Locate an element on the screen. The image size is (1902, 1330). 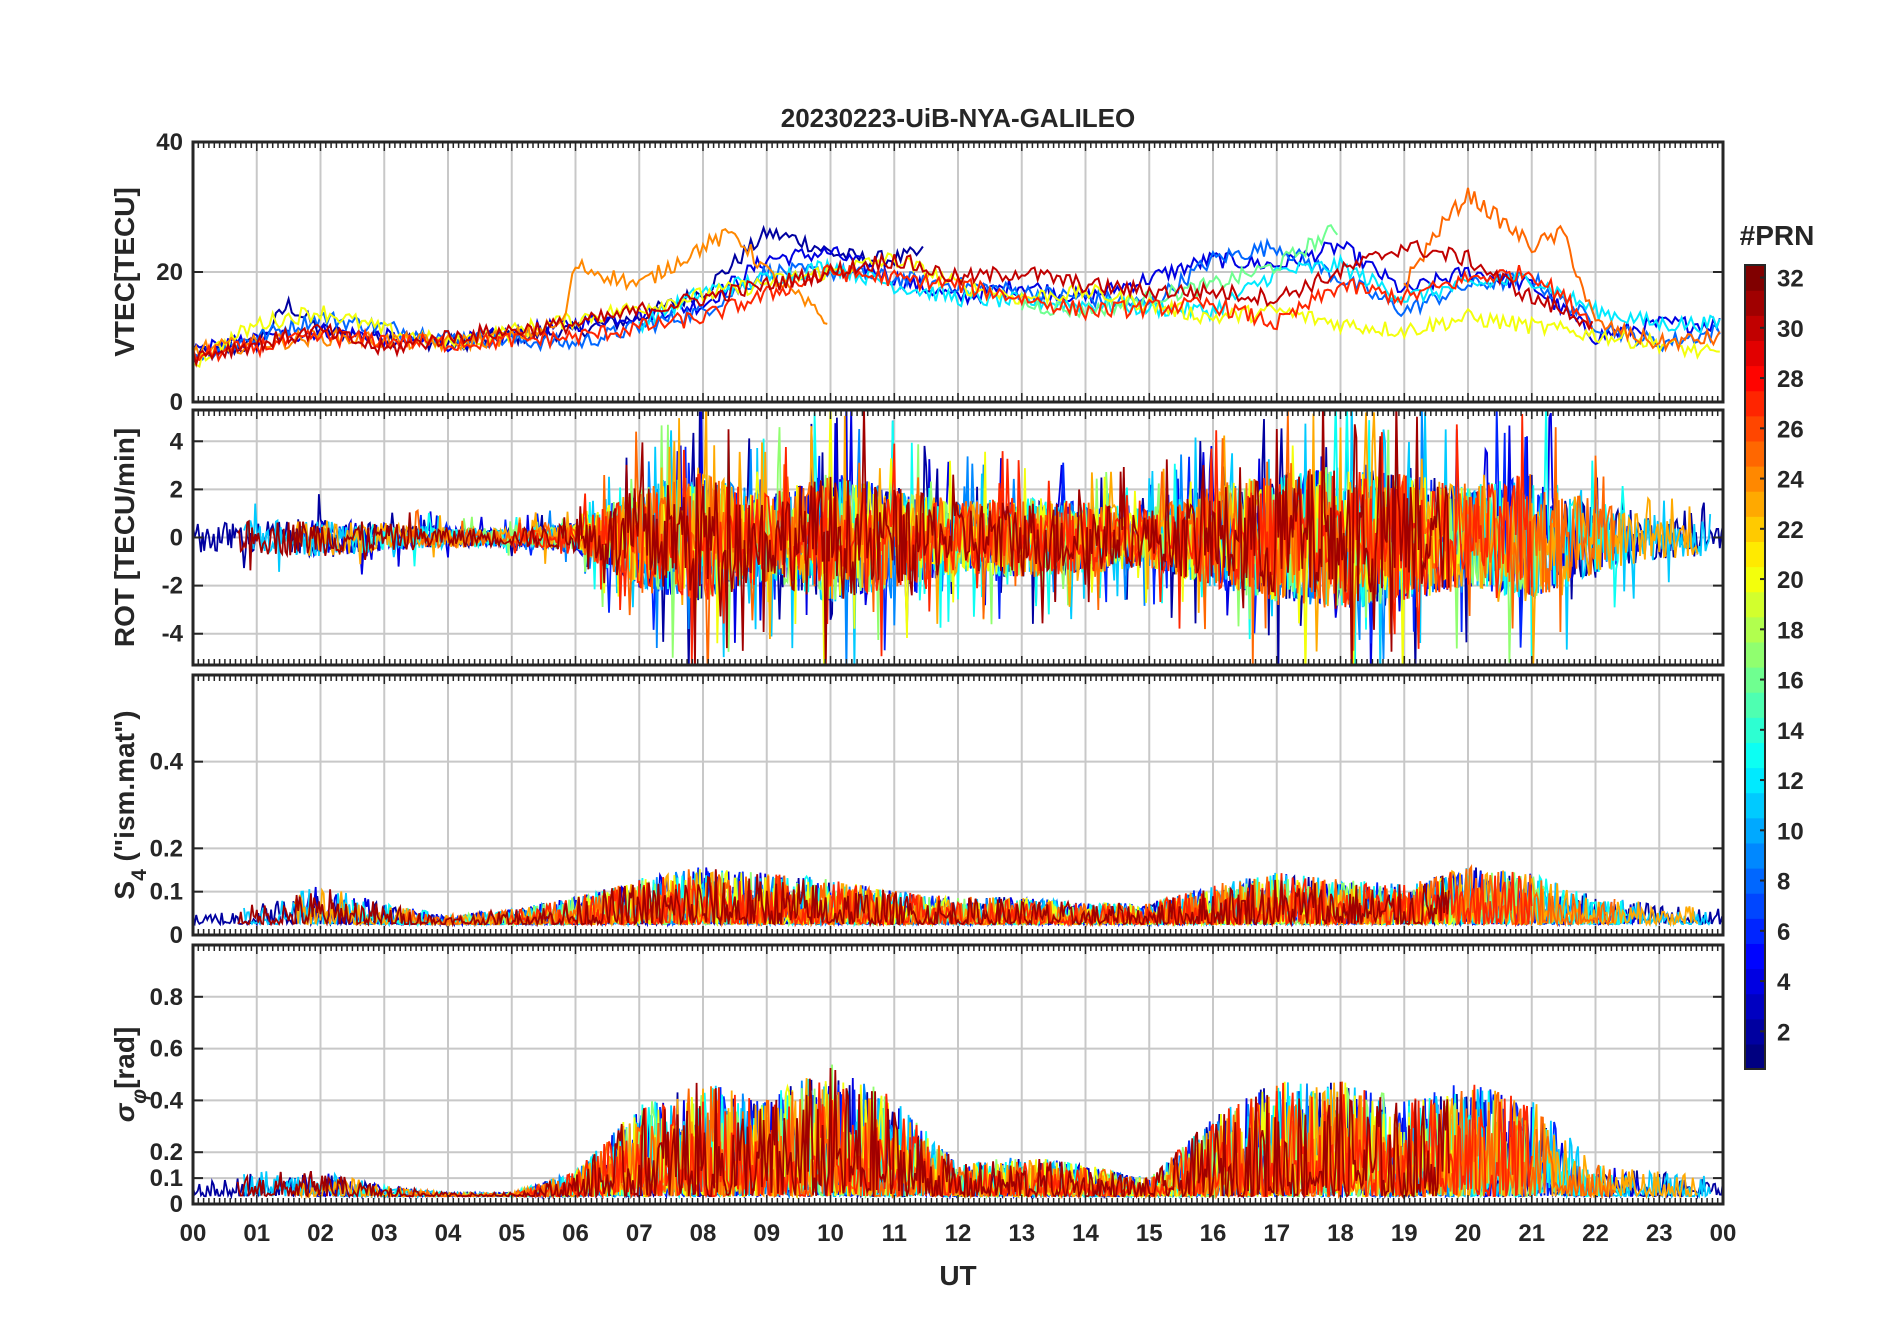
y-axis-label-vtec: VTEC[TECU] is located at coordinates (124, 272).